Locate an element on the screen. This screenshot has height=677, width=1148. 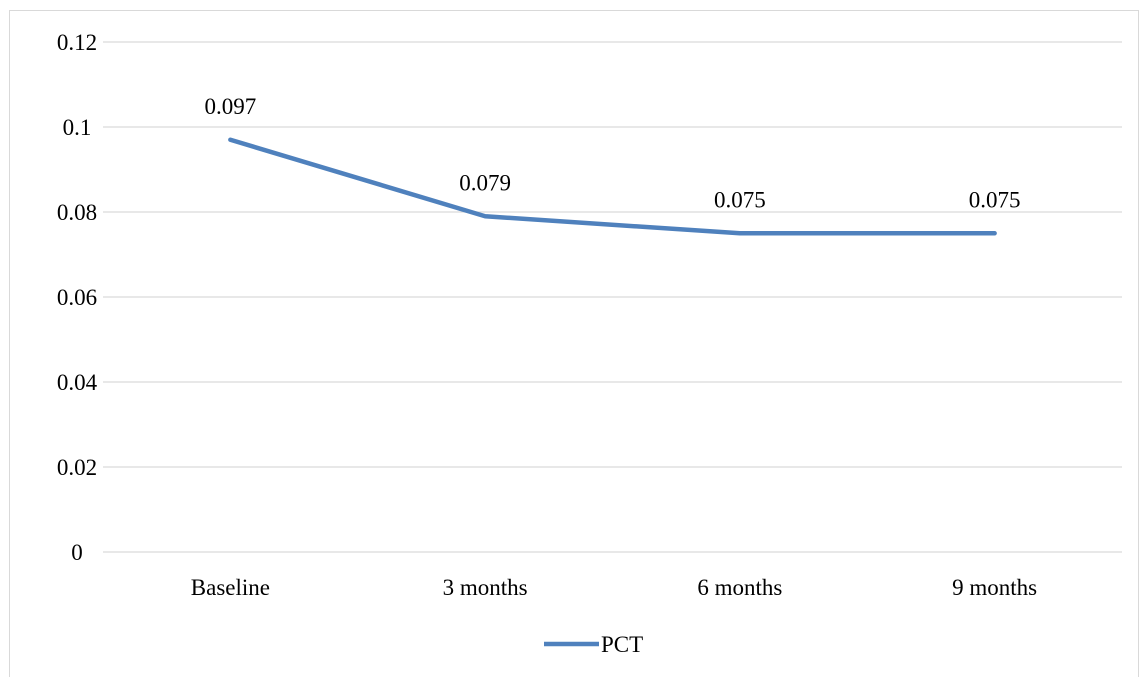
x-tick-label: 3 months is located at coordinates (485, 587).